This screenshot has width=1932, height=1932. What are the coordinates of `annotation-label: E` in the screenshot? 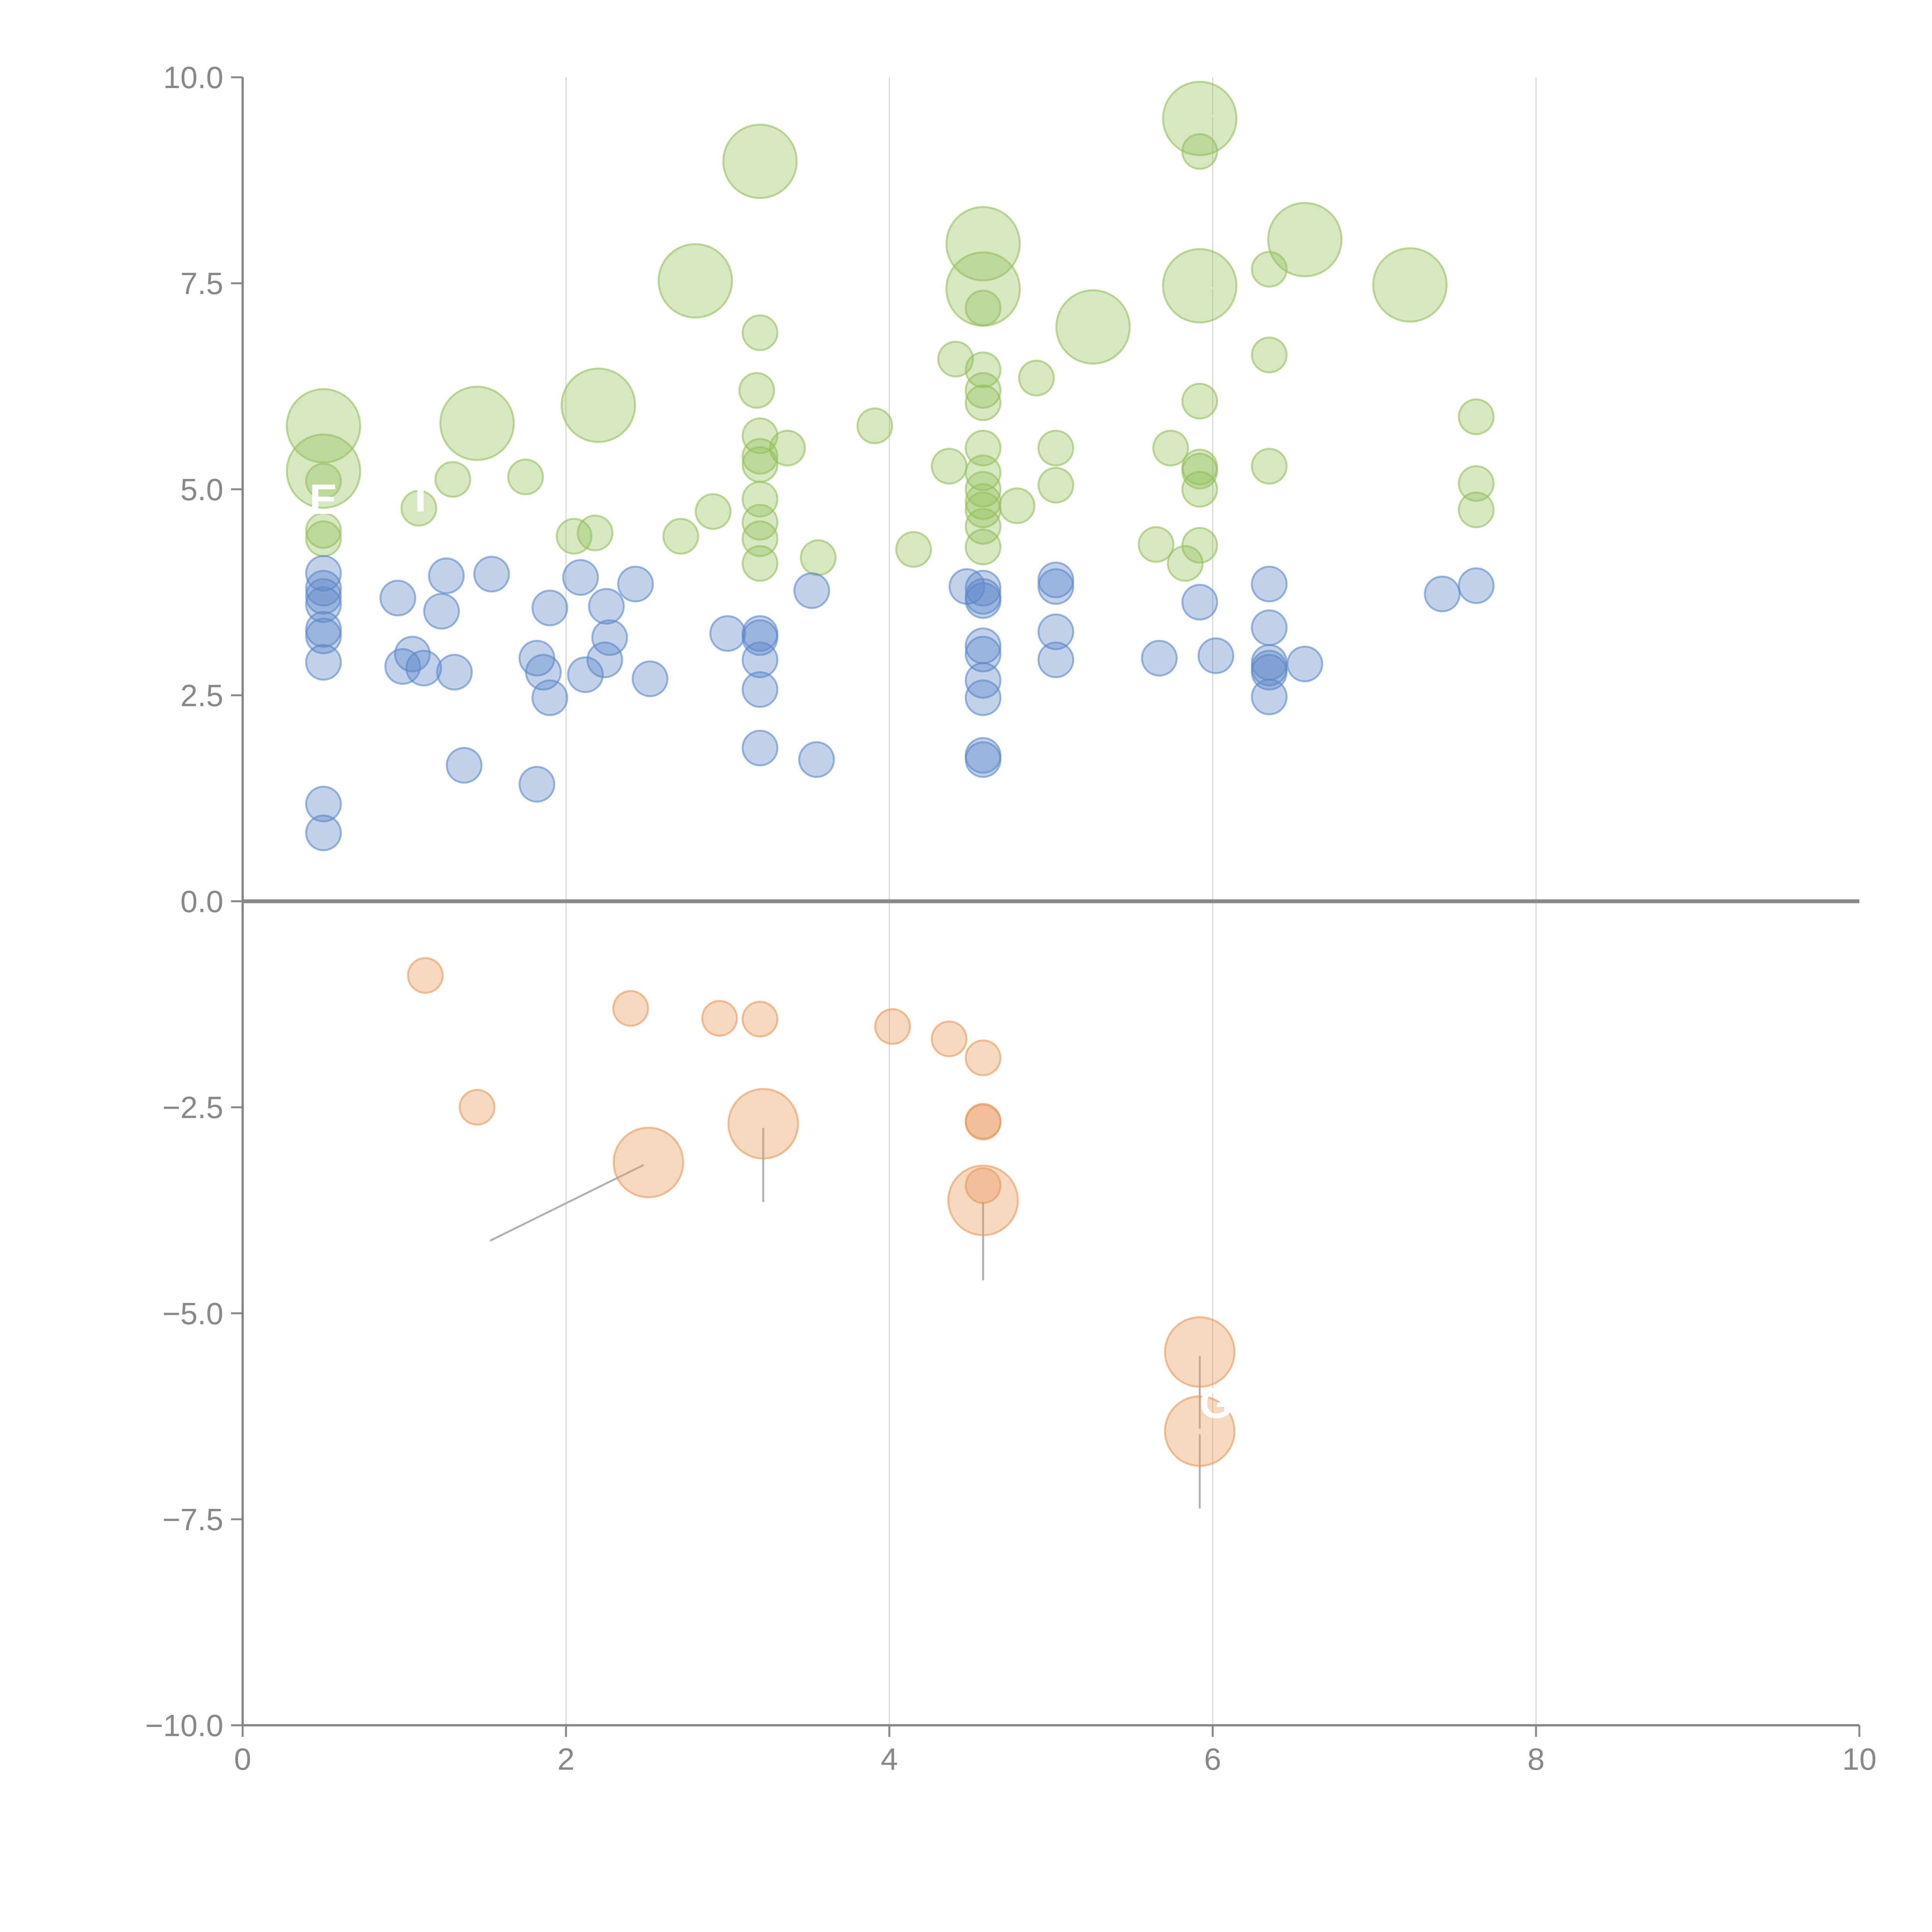 It's located at (324, 500).